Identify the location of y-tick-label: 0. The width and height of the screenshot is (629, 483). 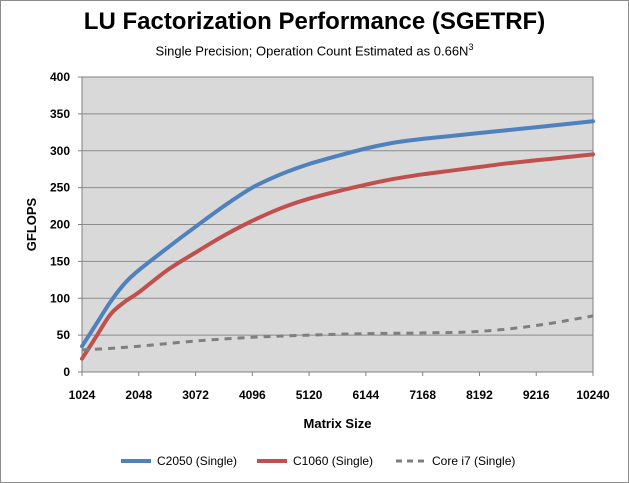
(66, 372).